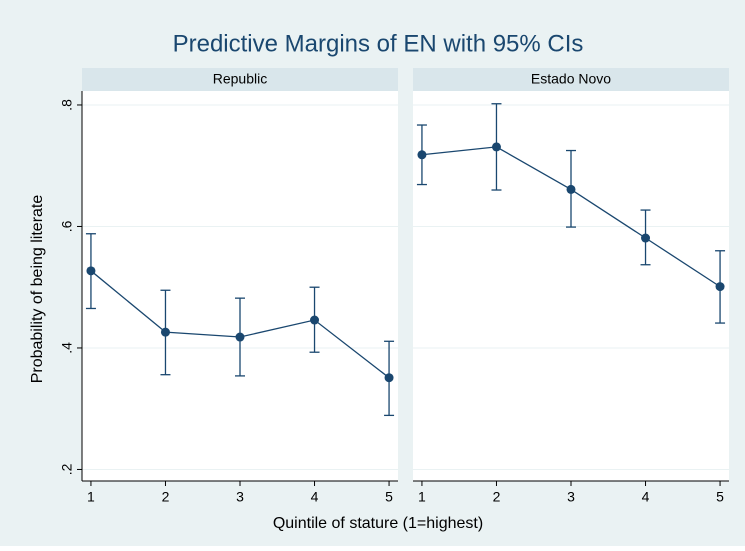 This screenshot has width=745, height=551. I want to click on y-tick-label: .8, so click(67, 105).